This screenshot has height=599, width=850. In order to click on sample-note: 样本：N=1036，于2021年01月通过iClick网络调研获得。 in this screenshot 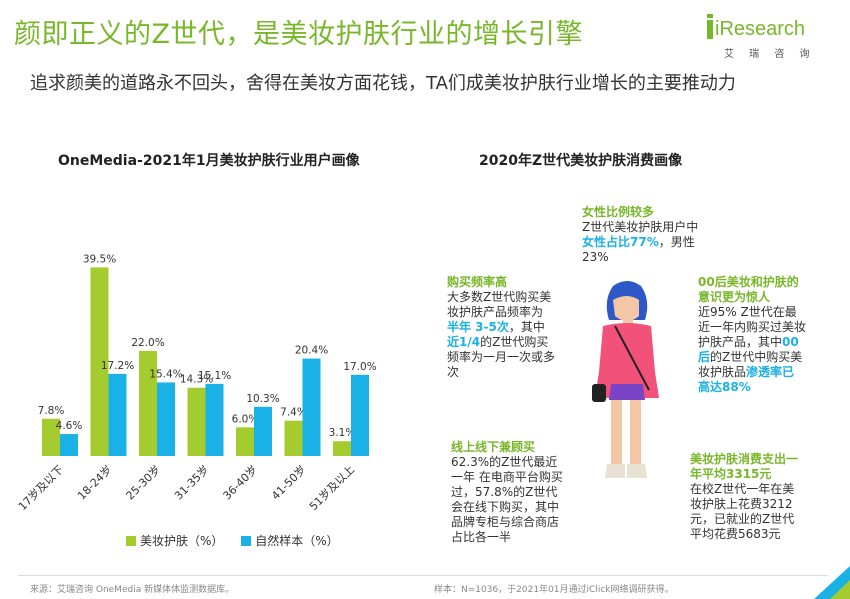, I will do `click(554, 590)`.